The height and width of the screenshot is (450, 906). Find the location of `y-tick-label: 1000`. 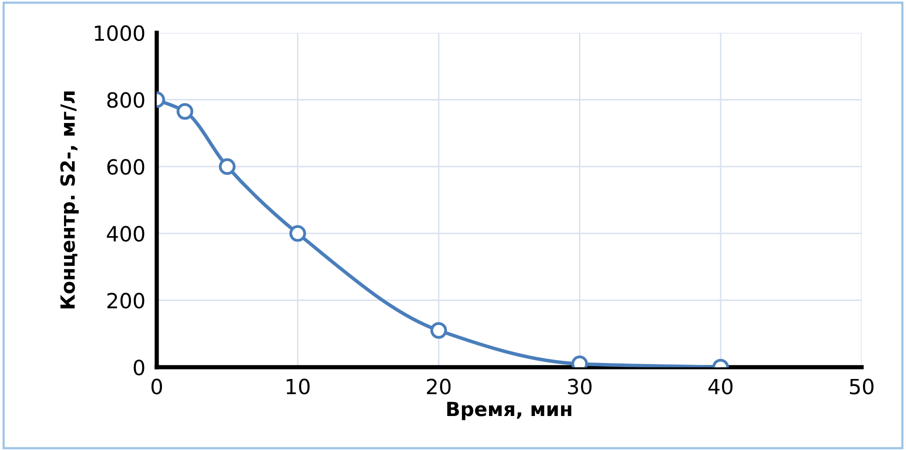

y-tick-label: 1000 is located at coordinates (119, 33).